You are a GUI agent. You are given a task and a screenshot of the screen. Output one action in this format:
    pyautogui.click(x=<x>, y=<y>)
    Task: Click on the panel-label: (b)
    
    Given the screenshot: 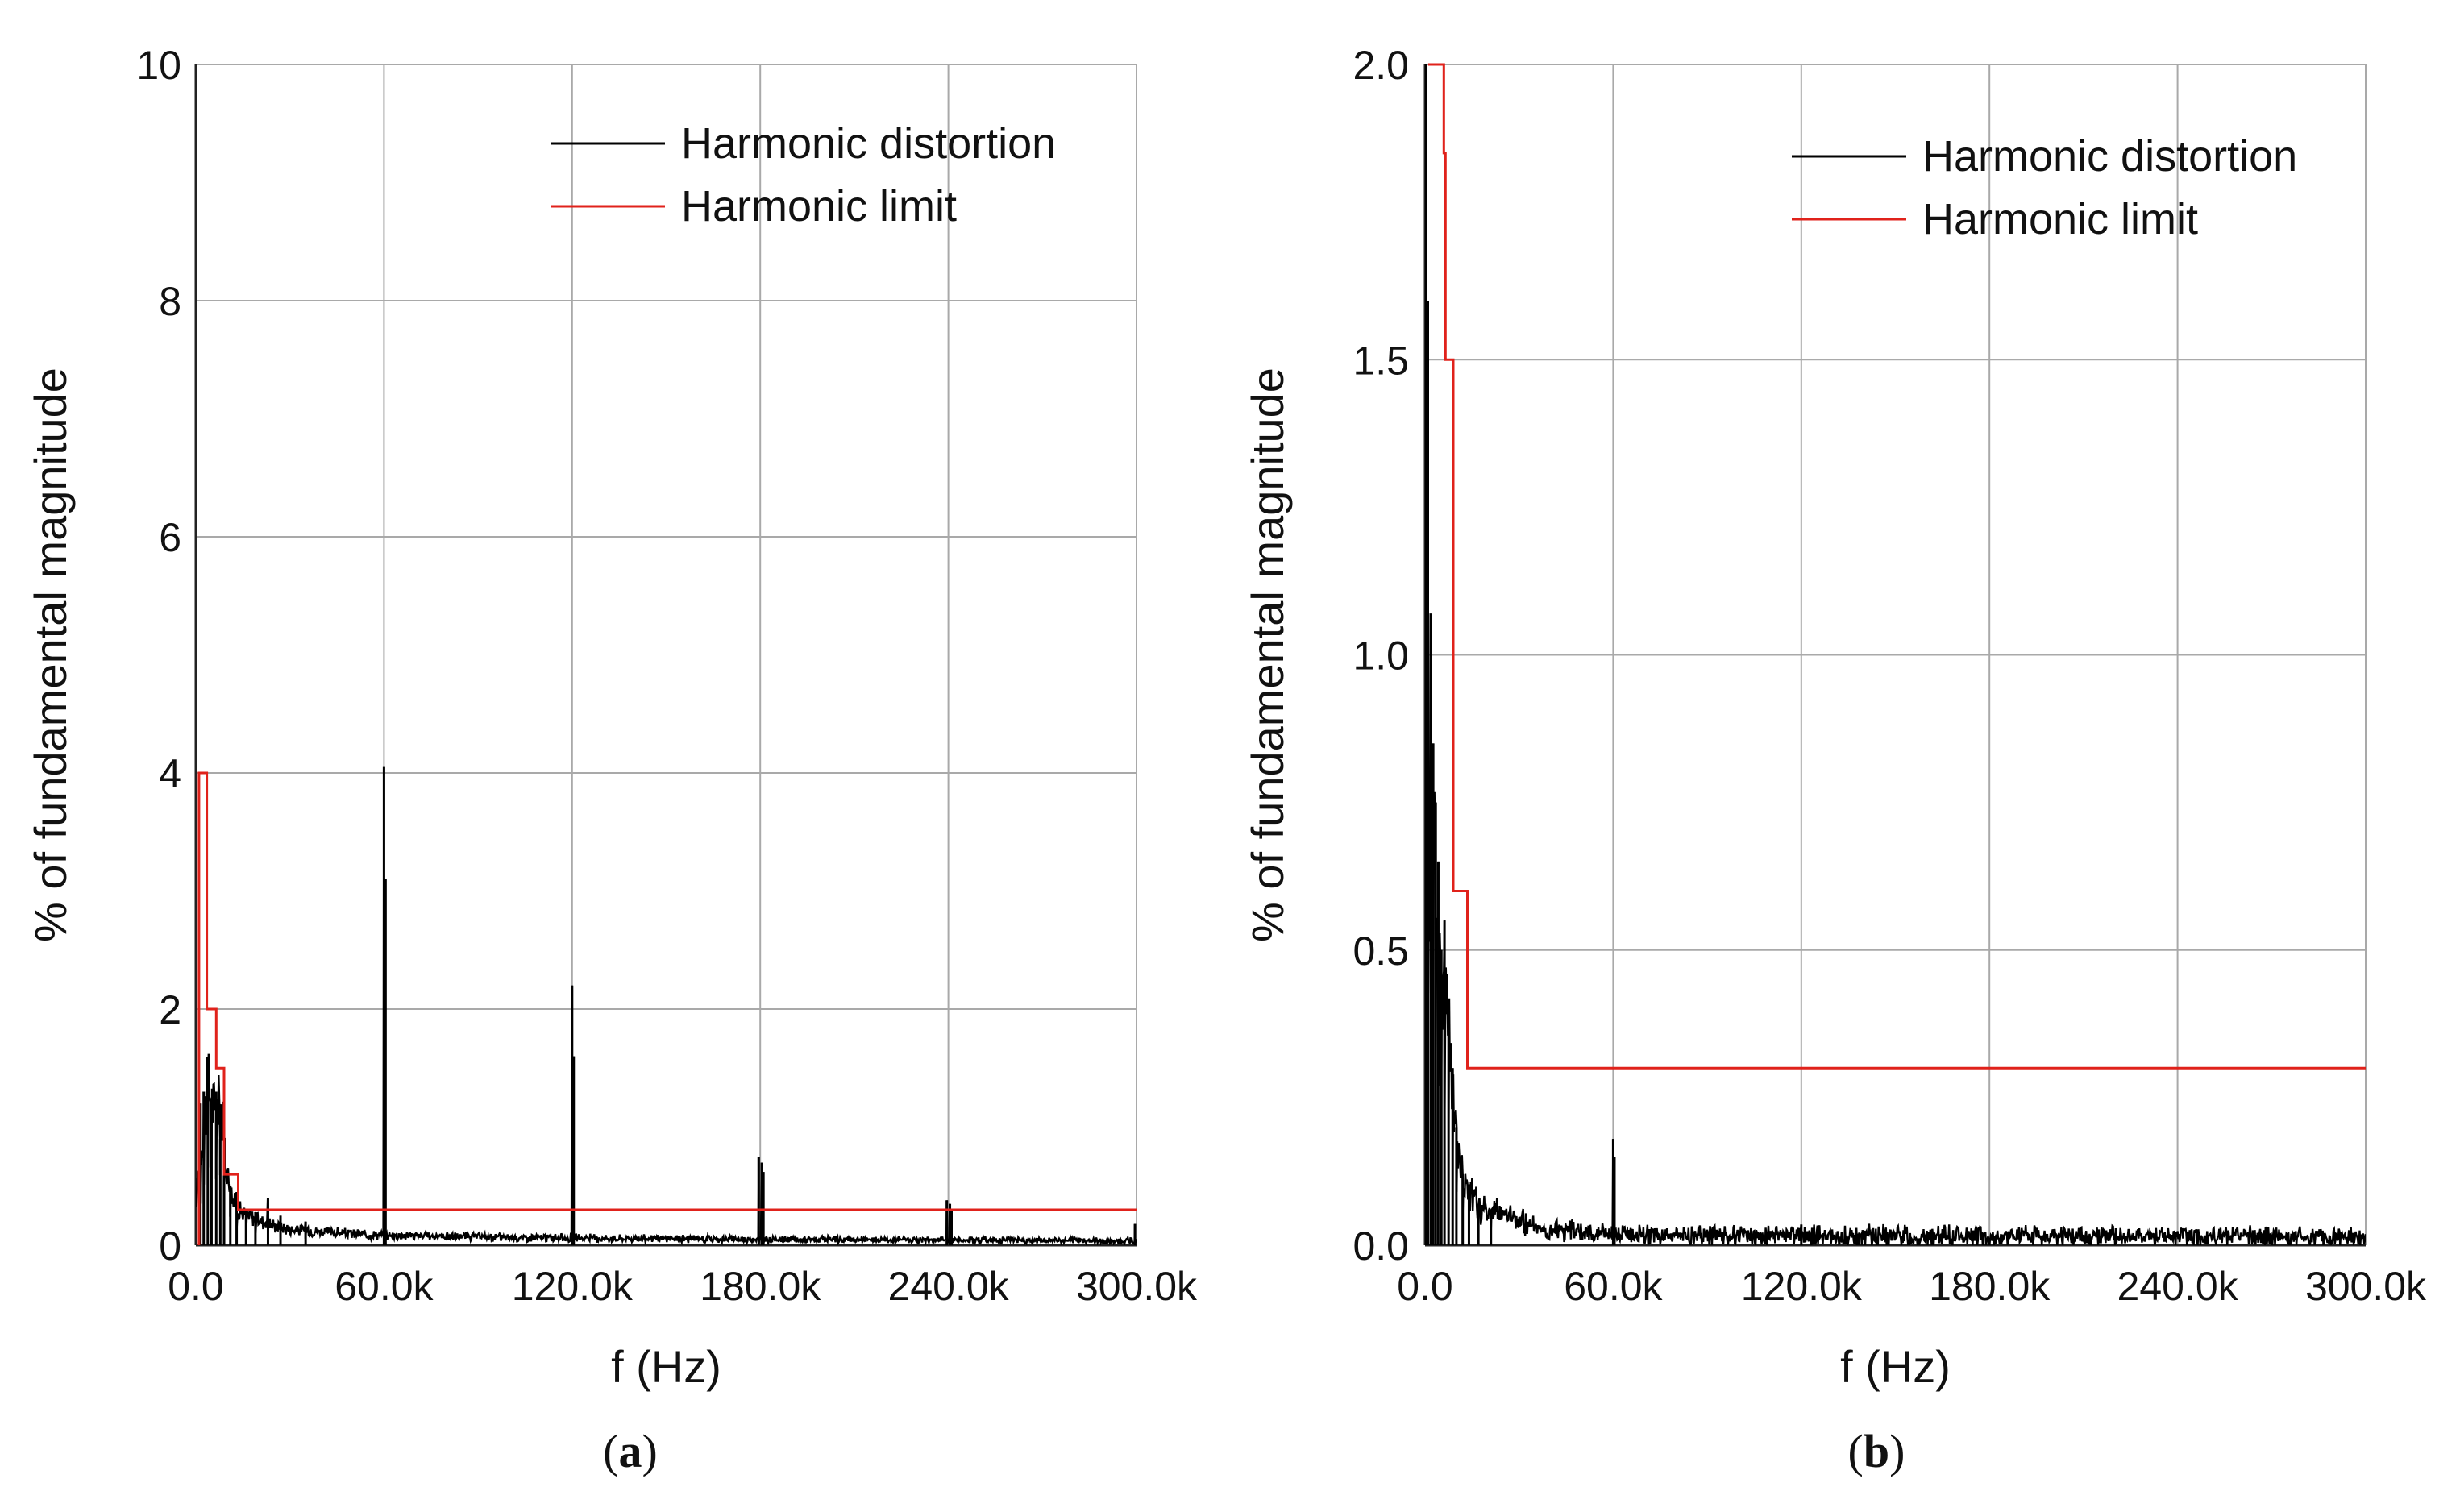 What is the action you would take?
    pyautogui.click(x=1876, y=1451)
    